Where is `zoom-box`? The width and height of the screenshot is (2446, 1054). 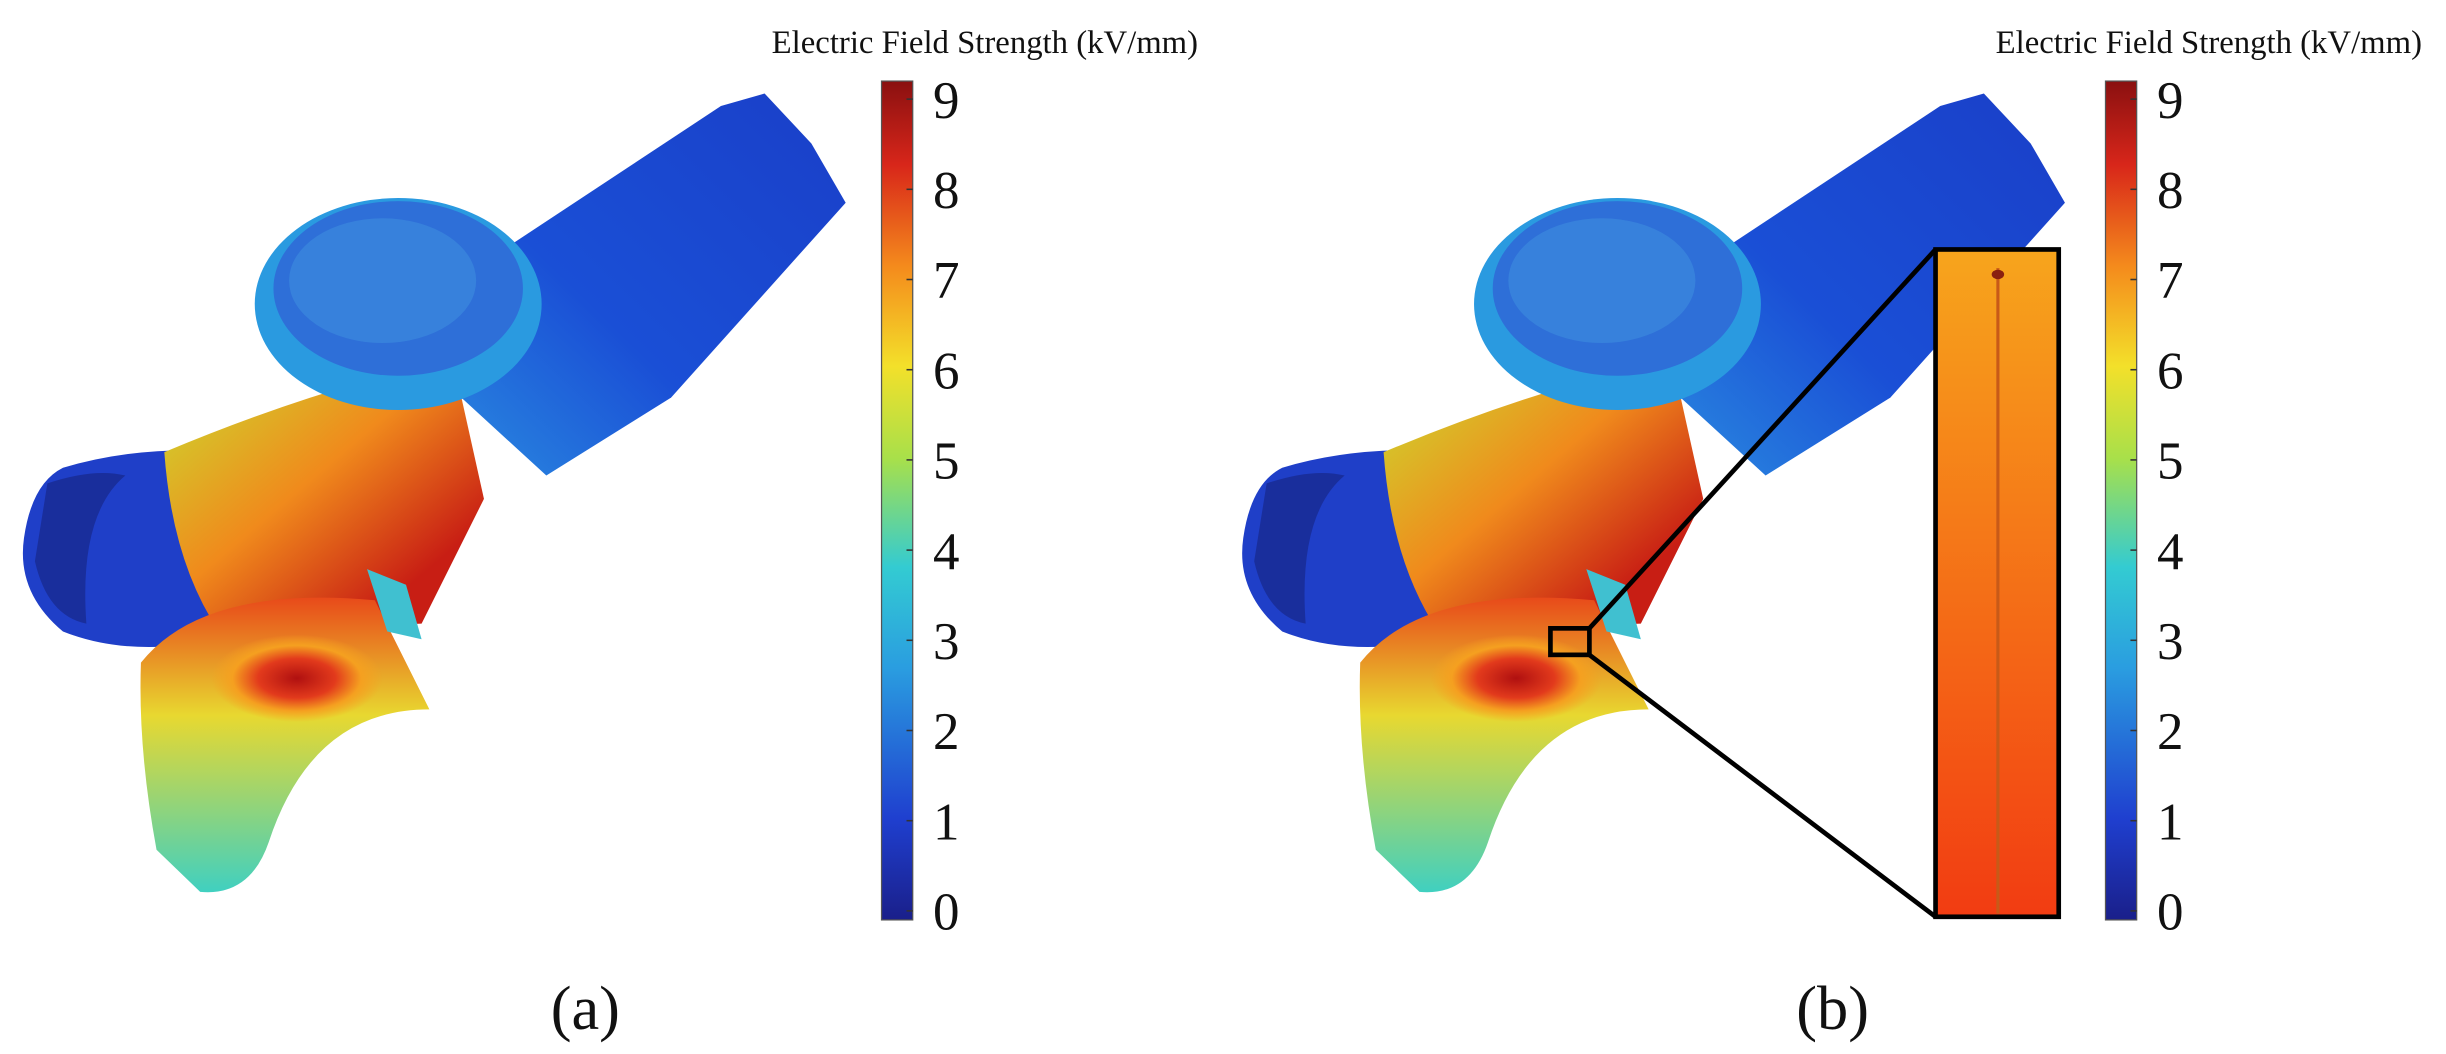
zoom-box is located at coordinates (1570, 642).